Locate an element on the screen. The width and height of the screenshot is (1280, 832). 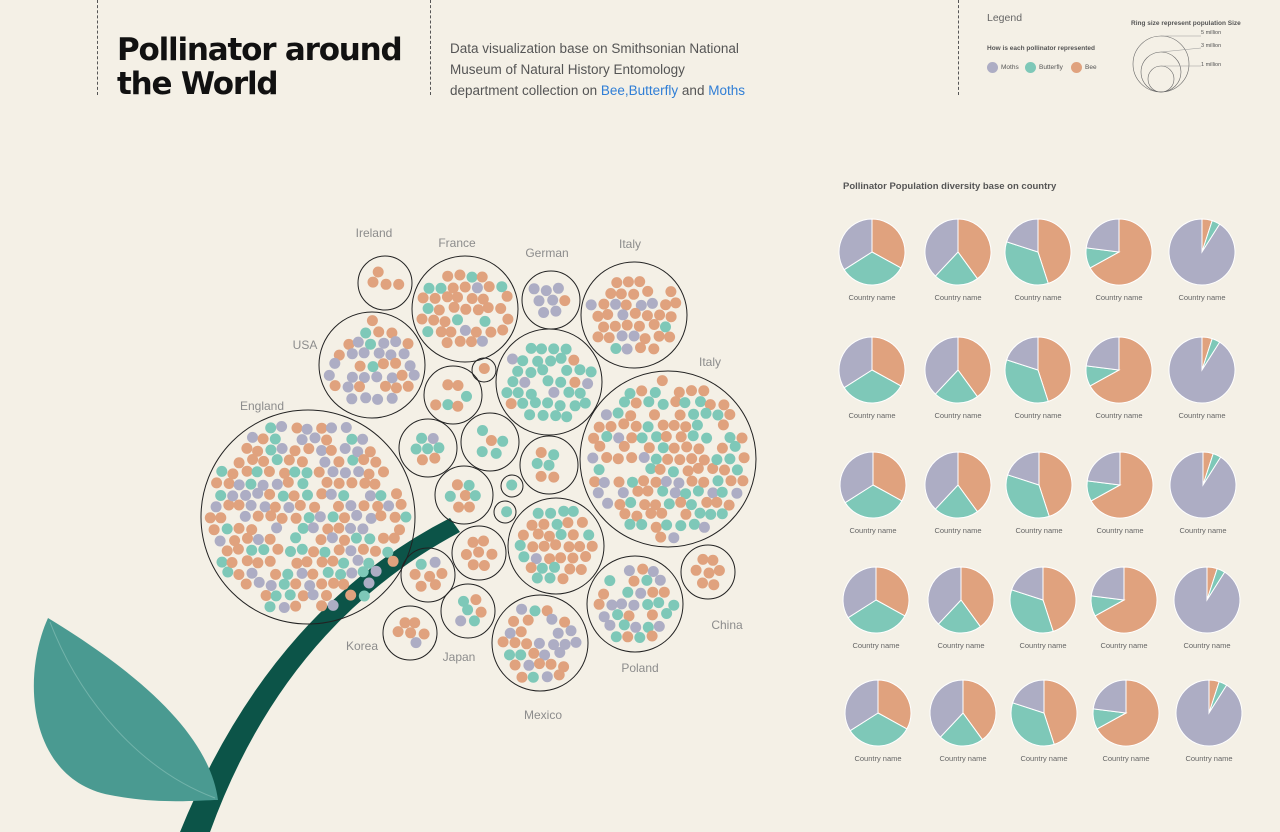
legend-dot-bee is located at coordinates (1076, 67).